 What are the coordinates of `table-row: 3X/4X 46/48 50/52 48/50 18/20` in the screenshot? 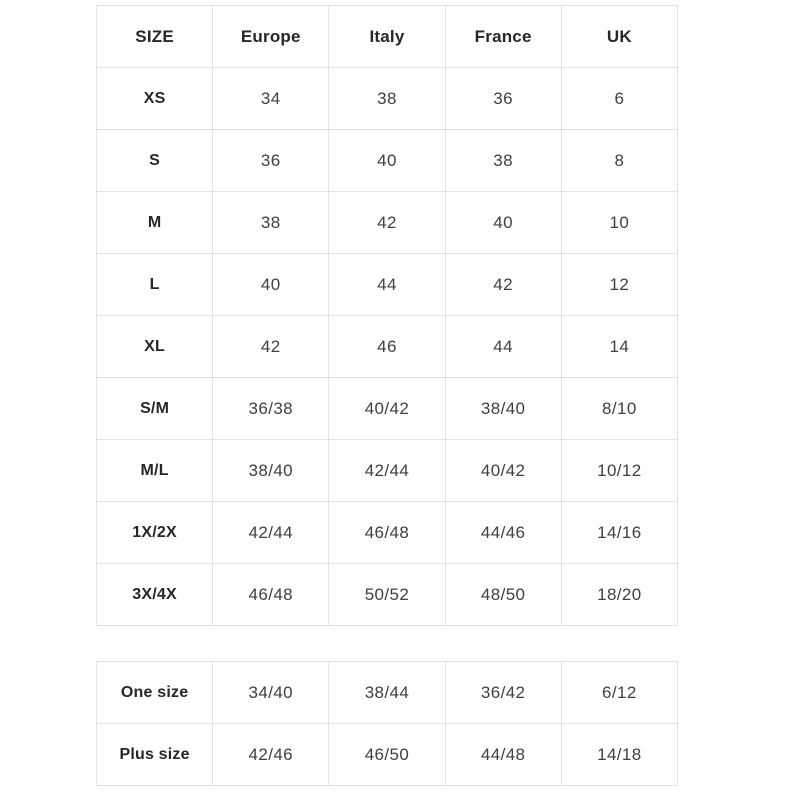 It's located at (387, 594).